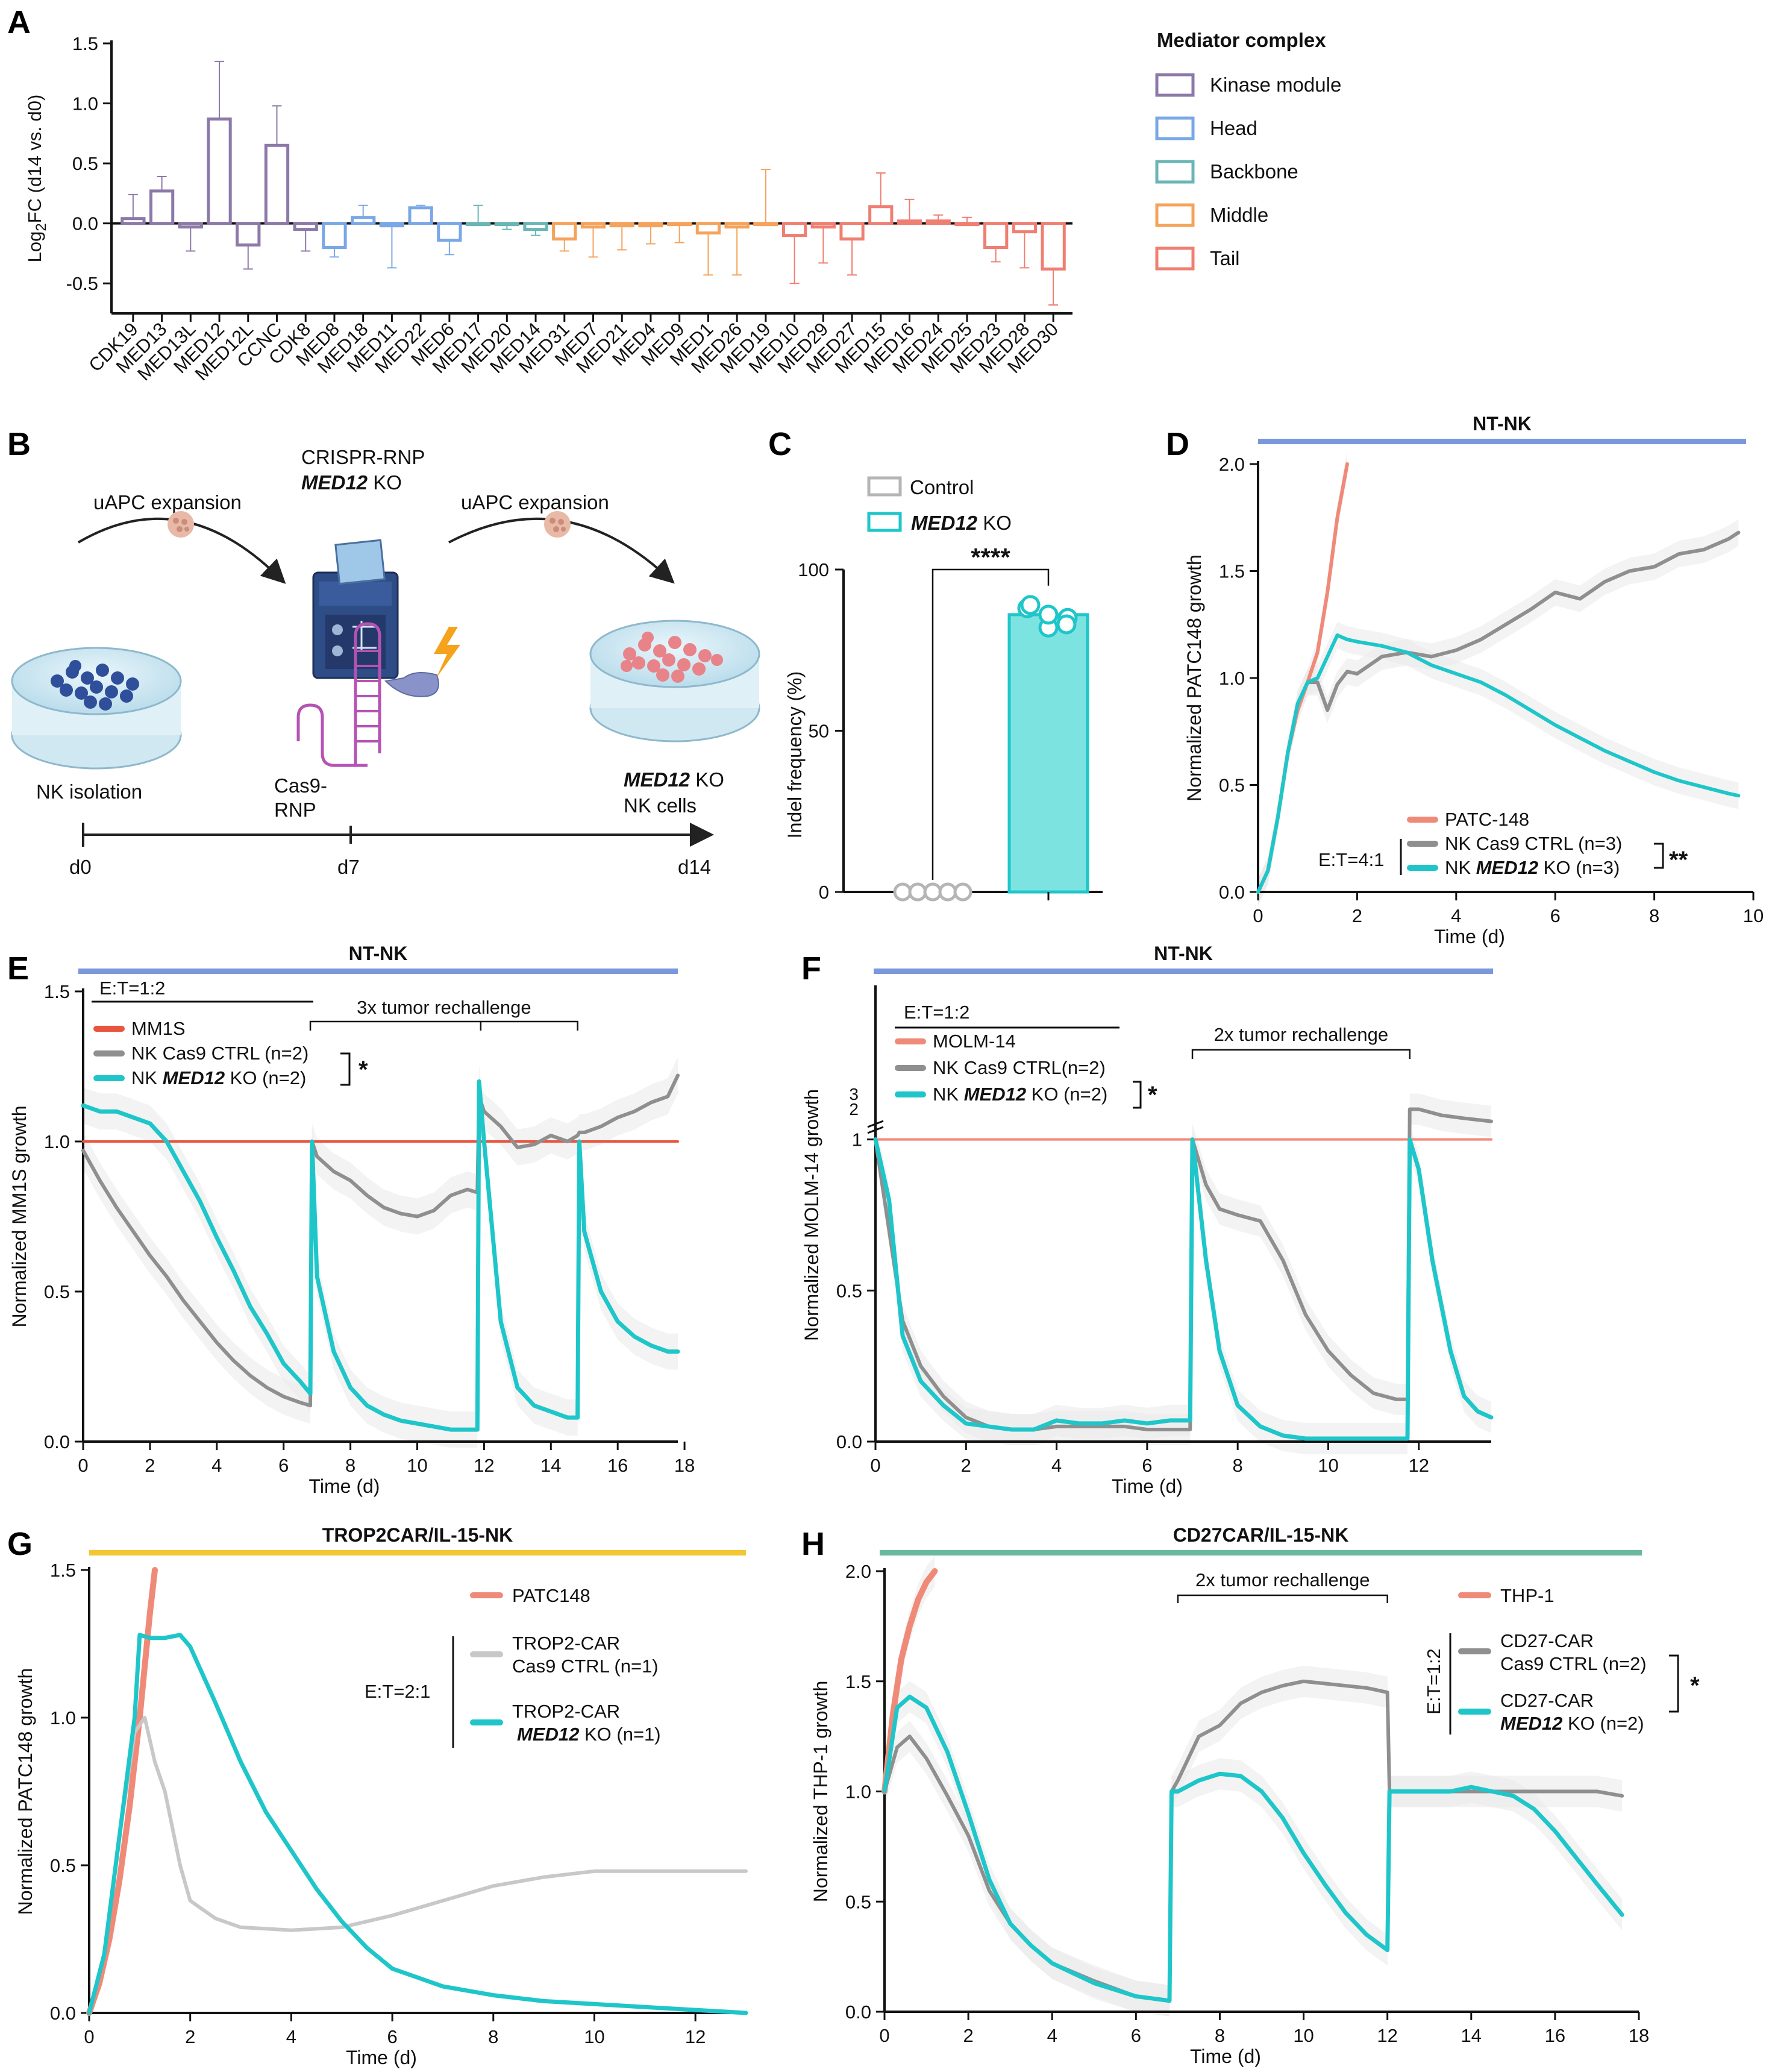 The image size is (1766, 2072). I want to click on legend-label-rest: NK Cas9 CTRL (n=3), so click(1533, 843).